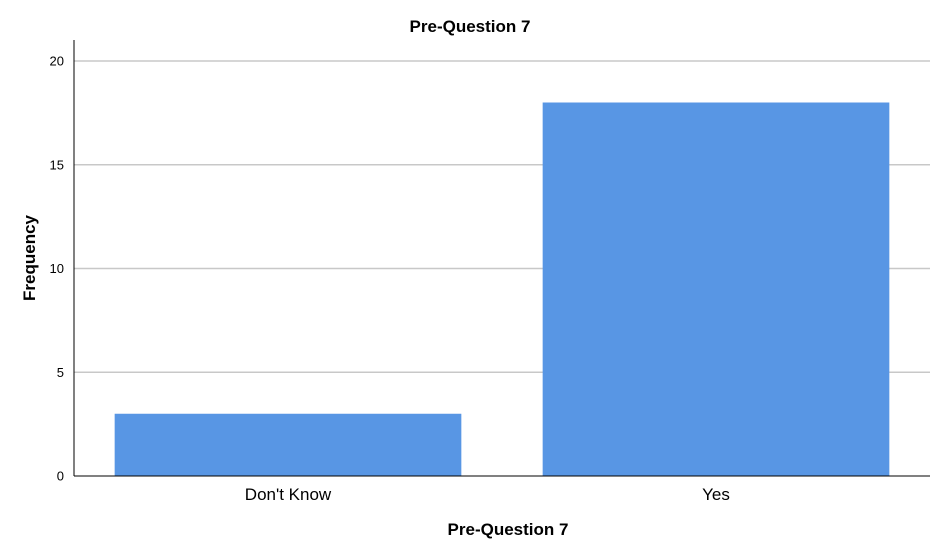 This screenshot has width=941, height=554. I want to click on x-tick-label: Don't Know, so click(288, 494).